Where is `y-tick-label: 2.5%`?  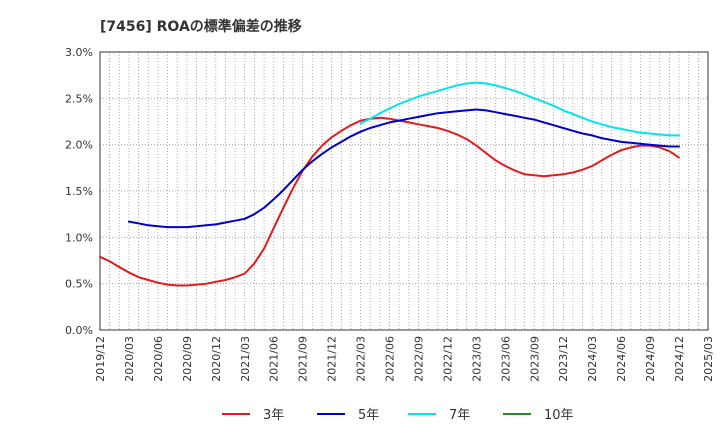 y-tick-label: 2.5% is located at coordinates (79, 98).